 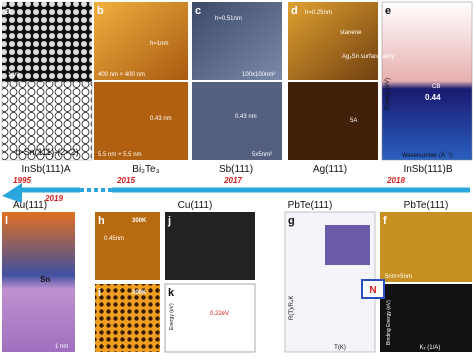 What do you see at coordinates (14, 75) in the screenshot?
I see `scale-bar: 1nm` at bounding box center [14, 75].